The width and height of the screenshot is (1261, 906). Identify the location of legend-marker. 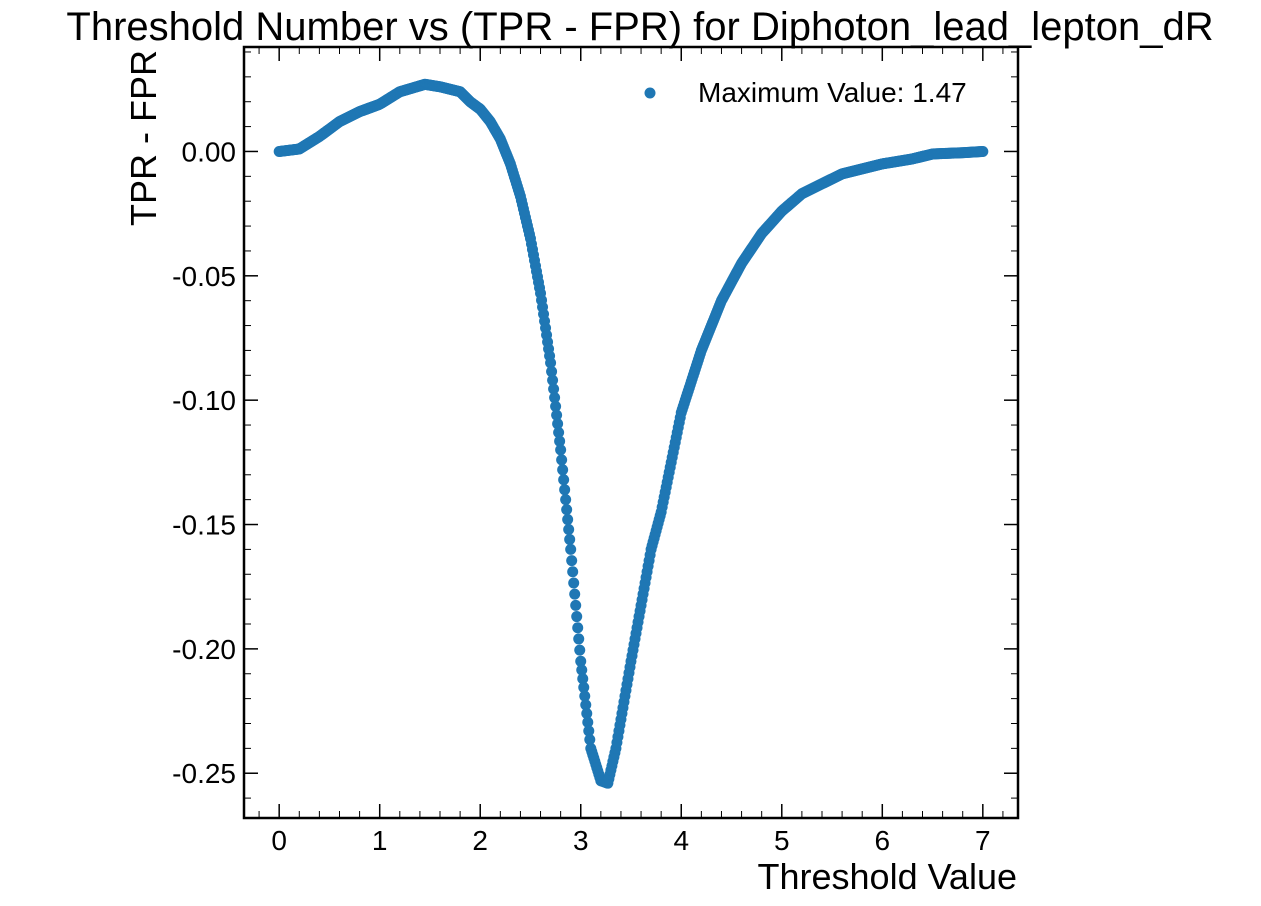
(650, 93).